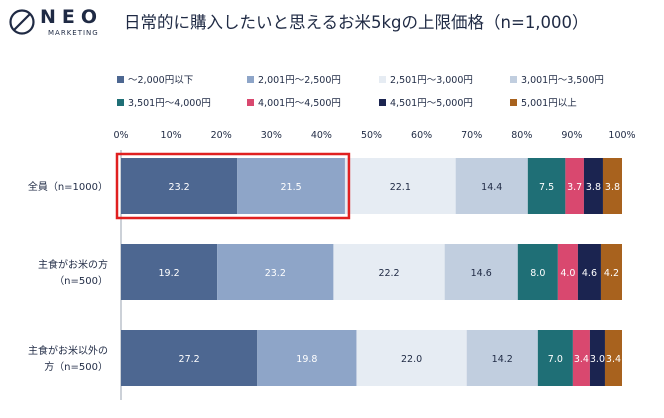  I want to click on bar-data-label: 14.6, so click(481, 273).